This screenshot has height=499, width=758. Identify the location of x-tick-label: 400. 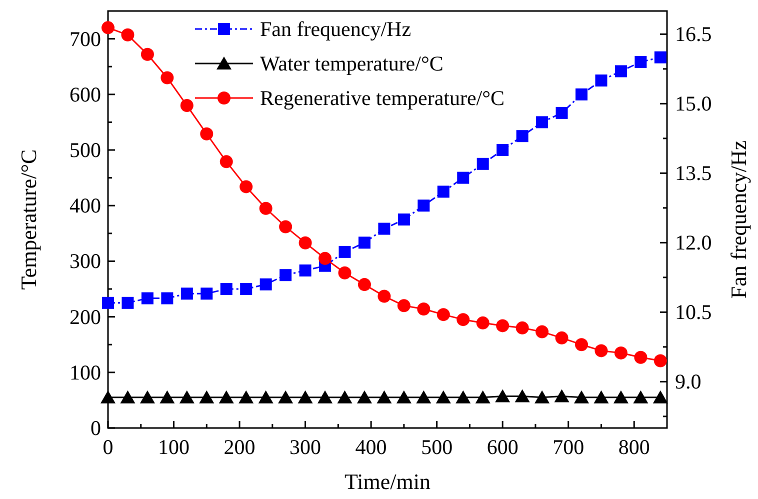
(371, 447).